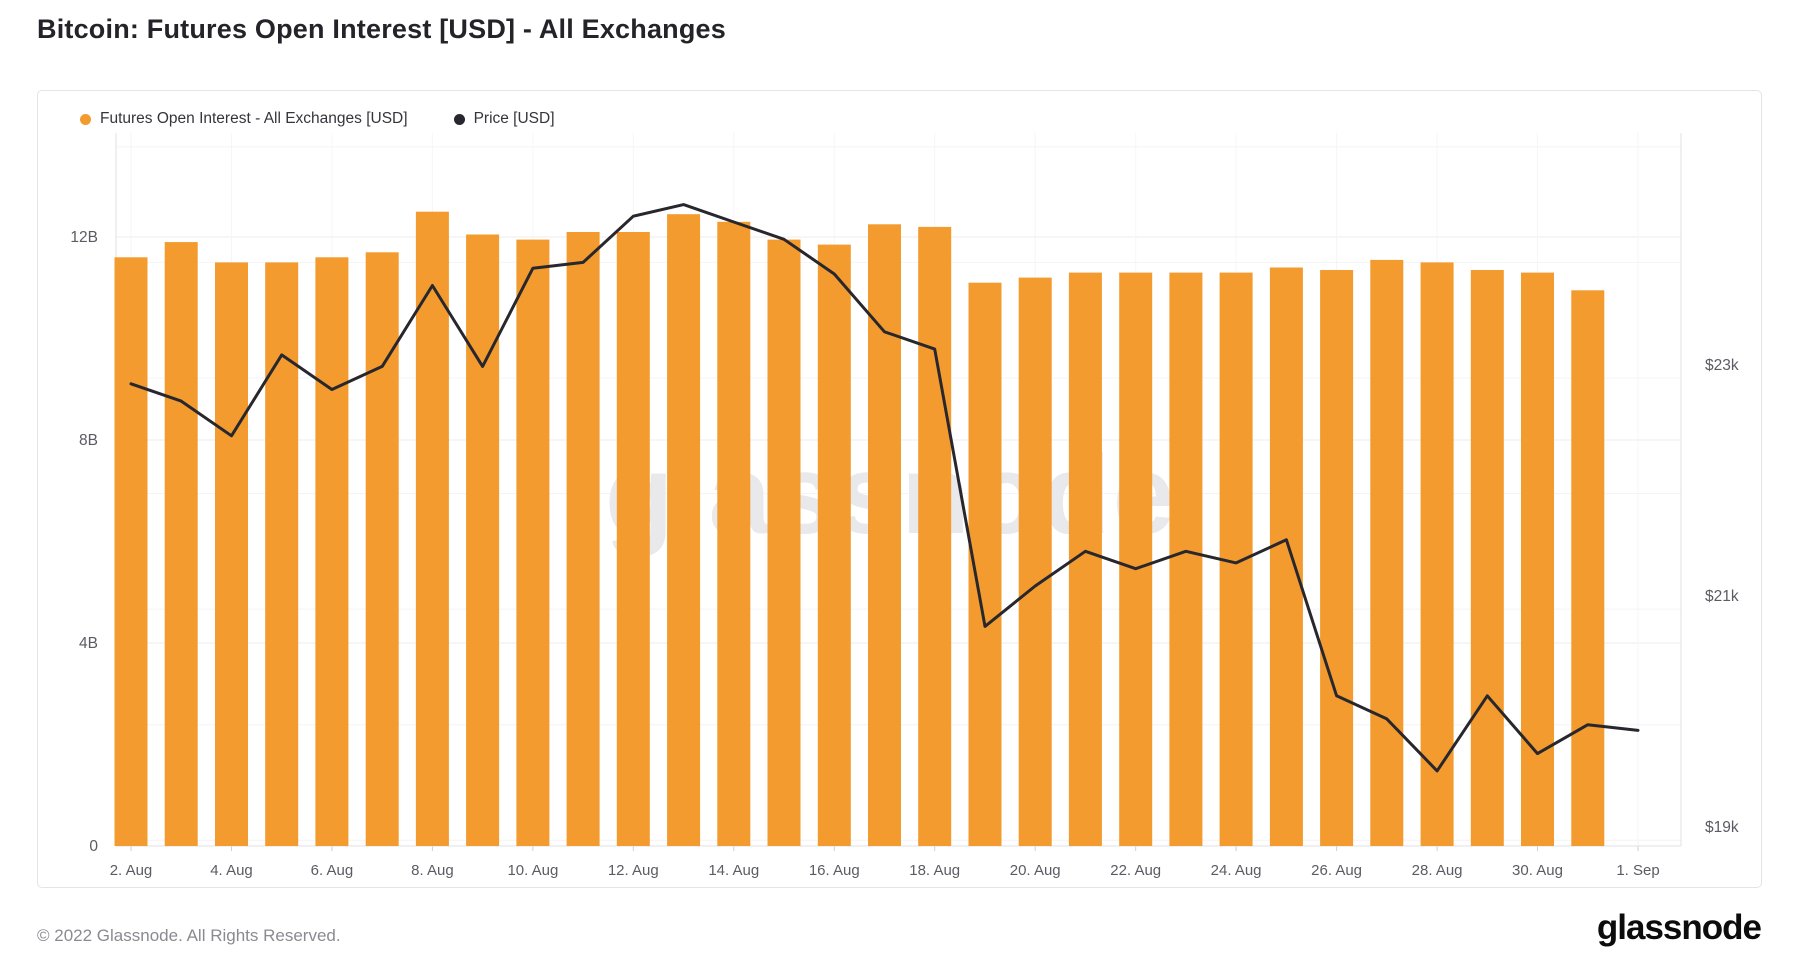  Describe the element at coordinates (181, 544) in the screenshot. I see `oi-bar-3. Aug` at that location.